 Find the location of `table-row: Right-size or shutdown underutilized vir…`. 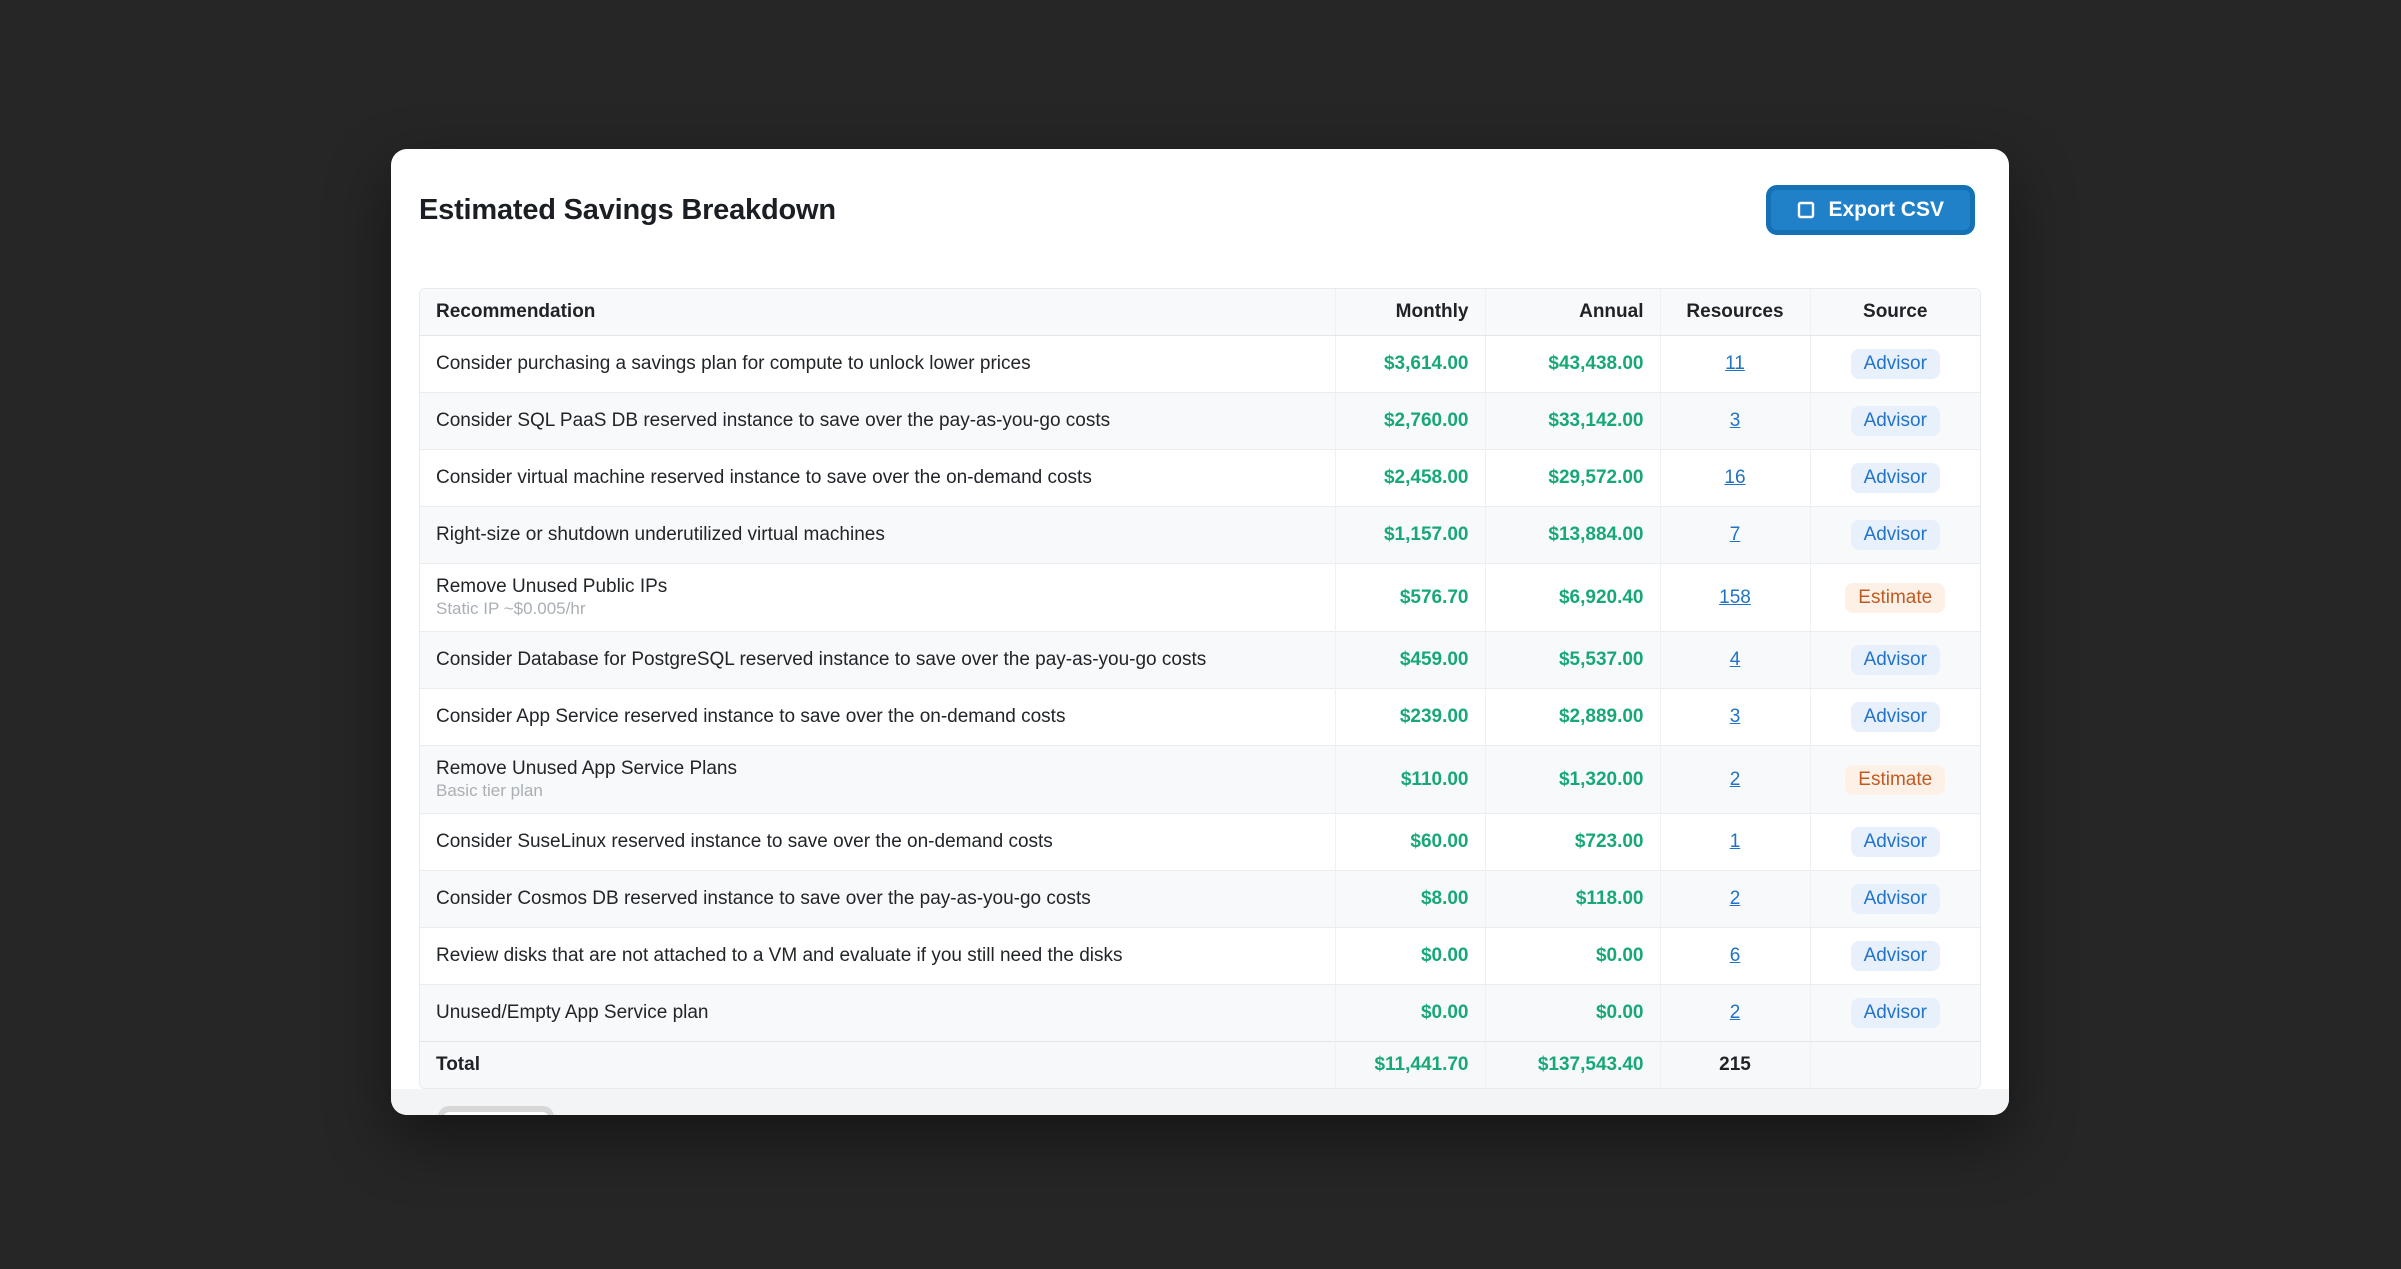

table-row: Right-size or shutdown underutilized vir… is located at coordinates (1200, 535).